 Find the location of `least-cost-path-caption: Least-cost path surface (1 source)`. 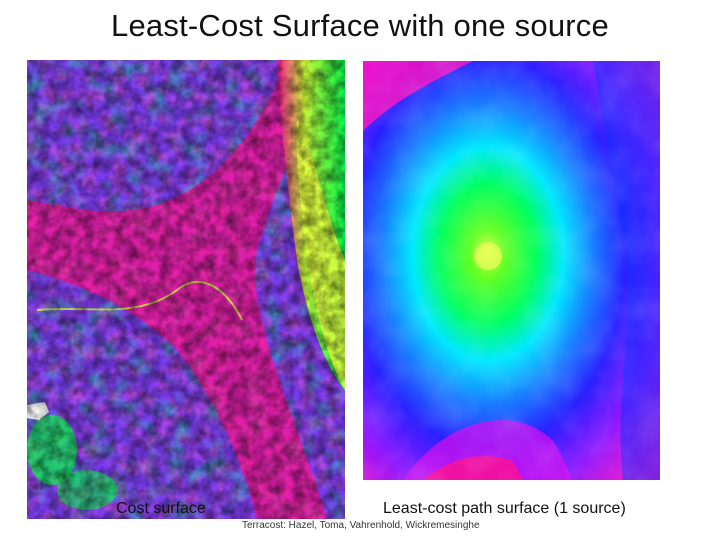

least-cost-path-caption: Least-cost path surface (1 source) is located at coordinates (504, 508).